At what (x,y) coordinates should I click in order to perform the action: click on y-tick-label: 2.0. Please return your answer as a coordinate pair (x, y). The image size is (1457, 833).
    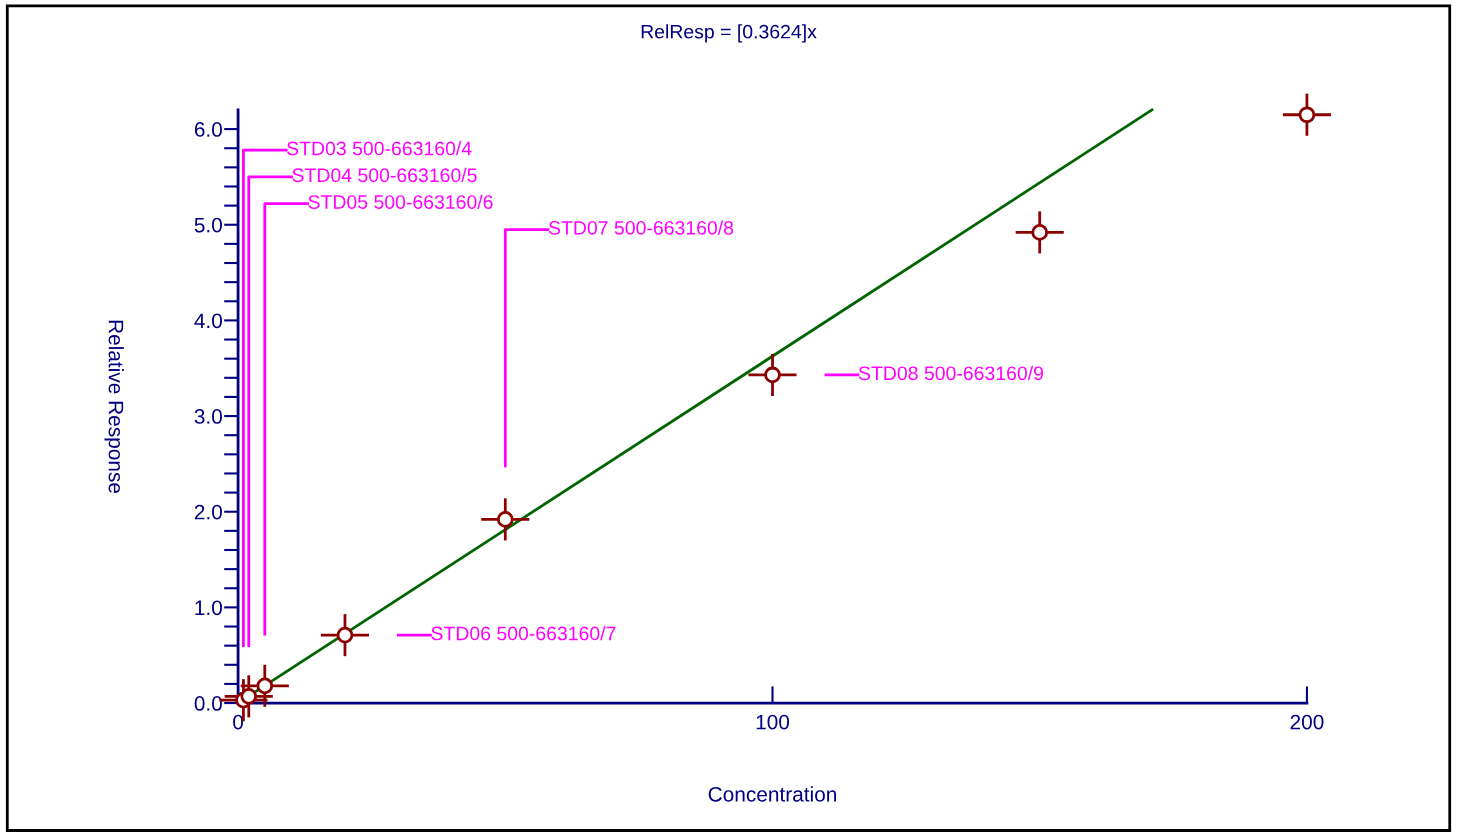
    Looking at the image, I should click on (208, 512).